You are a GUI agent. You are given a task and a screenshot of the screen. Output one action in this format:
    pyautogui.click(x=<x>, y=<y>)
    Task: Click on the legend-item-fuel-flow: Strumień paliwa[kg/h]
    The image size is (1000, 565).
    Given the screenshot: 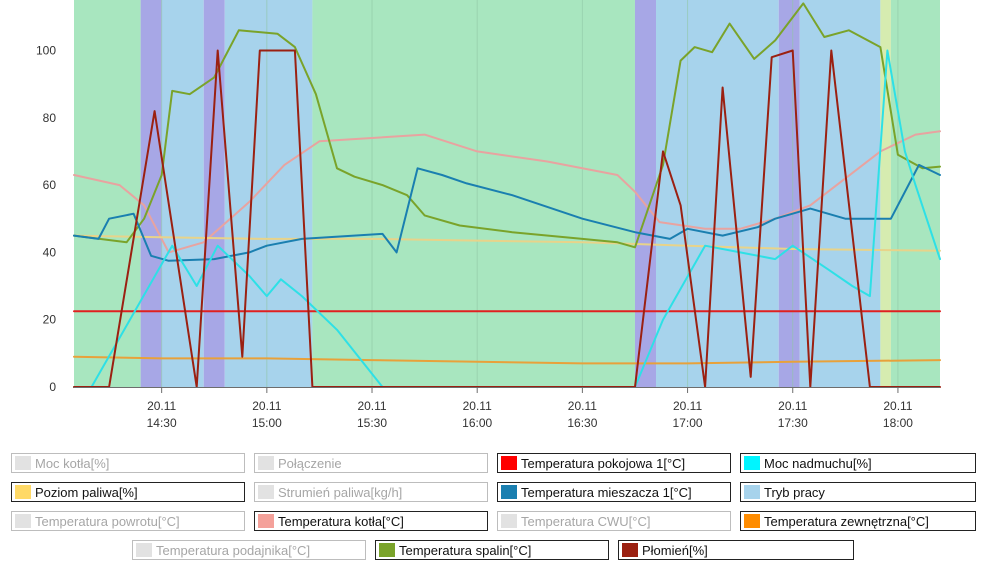 What is the action you would take?
    pyautogui.click(x=371, y=492)
    